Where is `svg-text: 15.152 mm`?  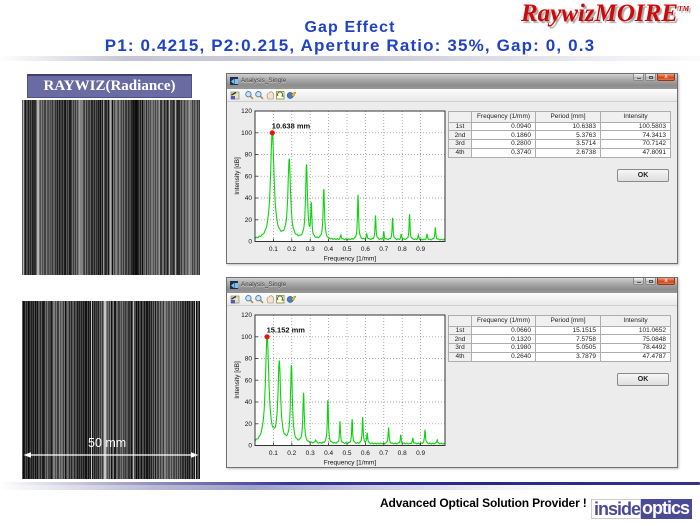
svg-text: 15.152 mm is located at coordinates (286, 329).